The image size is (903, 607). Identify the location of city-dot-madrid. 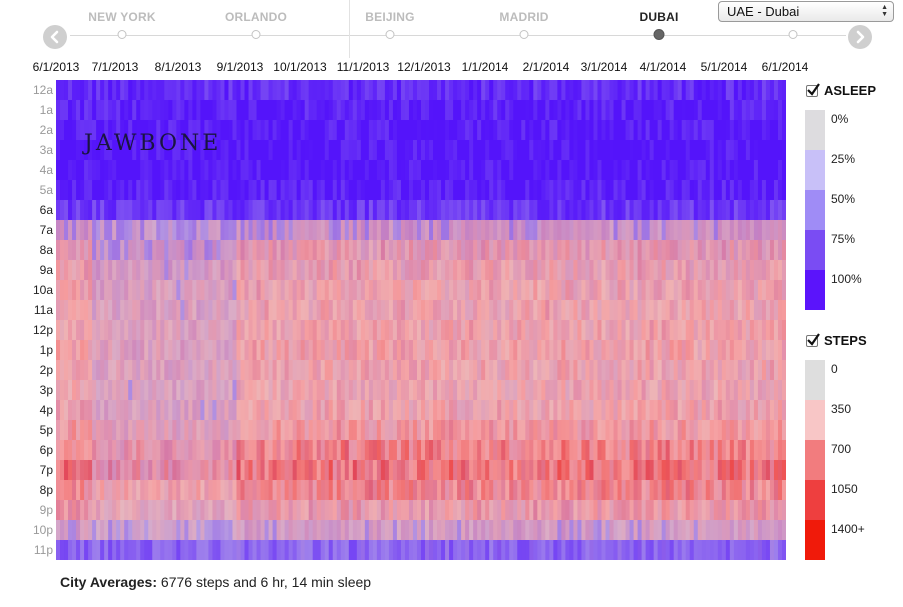
(524, 34).